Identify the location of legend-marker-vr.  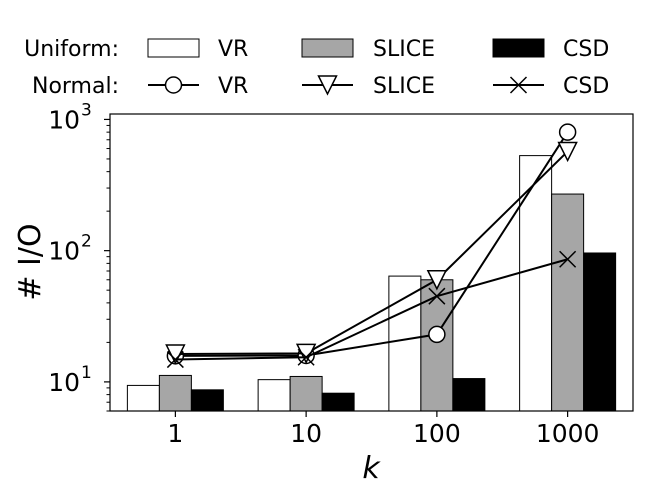
(173, 85).